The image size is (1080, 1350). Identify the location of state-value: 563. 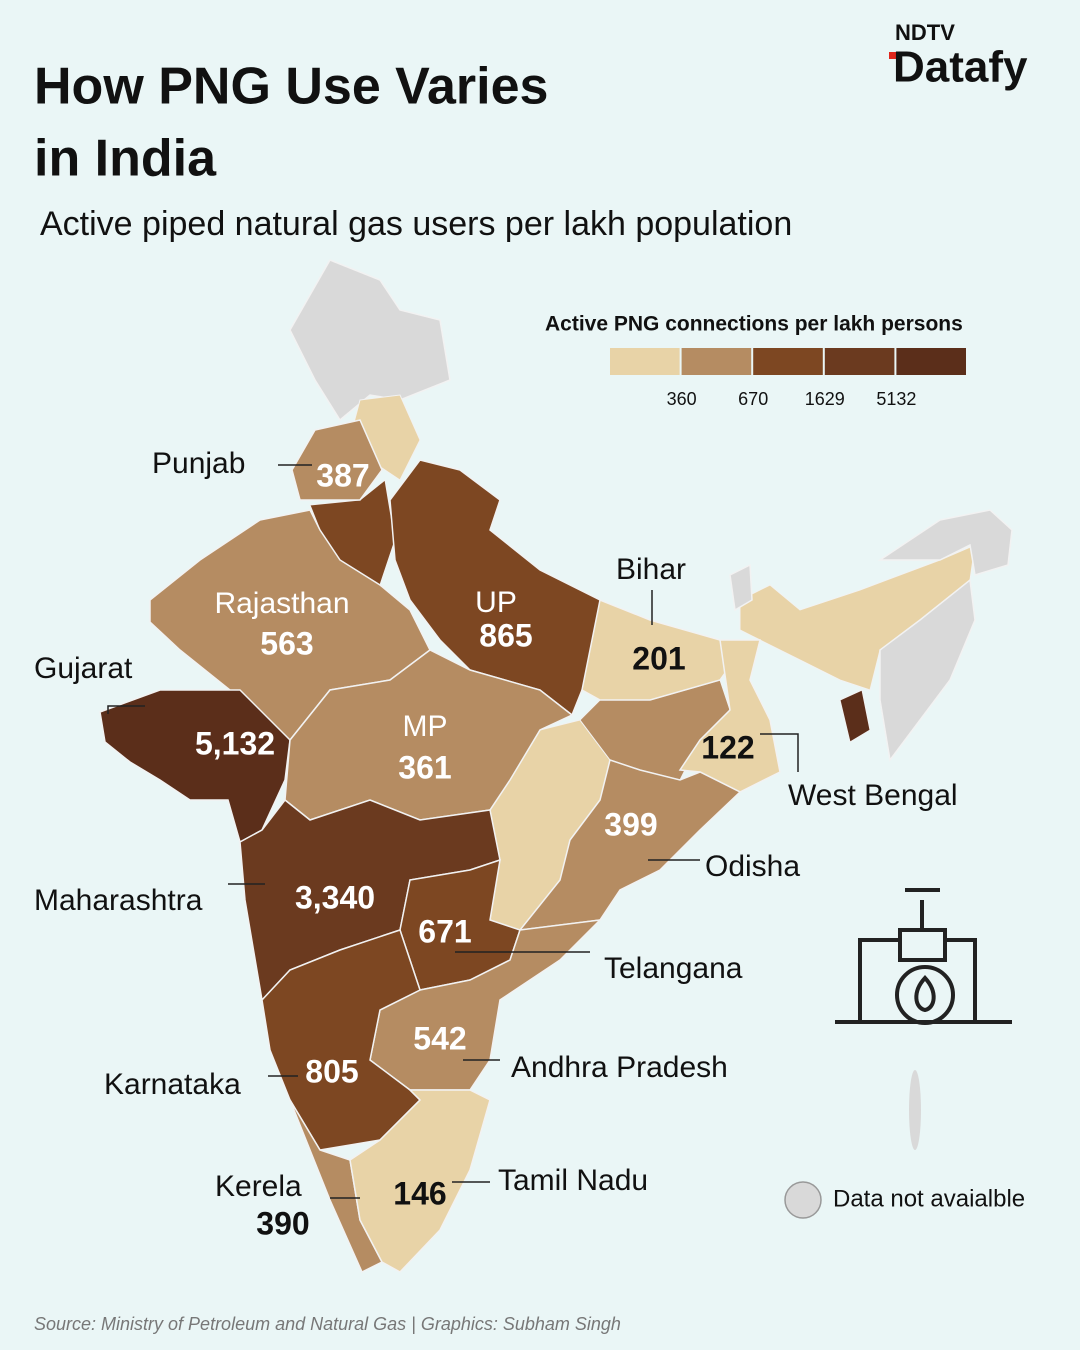
(286, 643).